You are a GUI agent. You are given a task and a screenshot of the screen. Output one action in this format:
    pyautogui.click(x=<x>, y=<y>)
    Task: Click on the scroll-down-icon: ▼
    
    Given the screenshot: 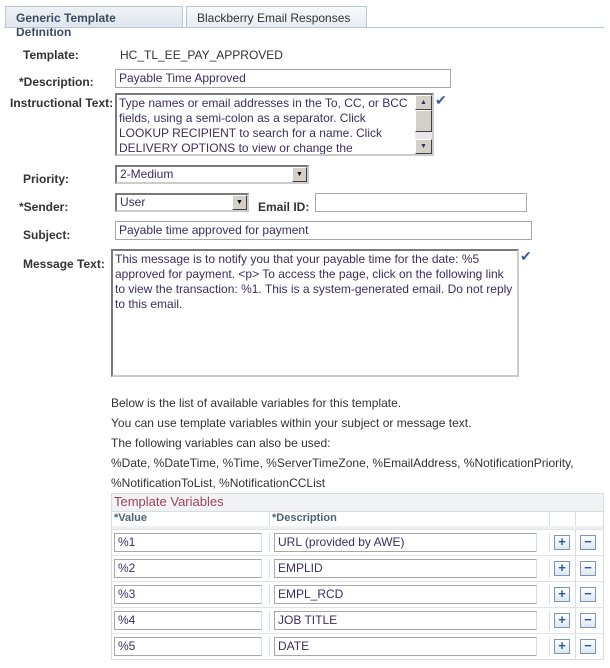 What is the action you would take?
    pyautogui.click(x=423, y=146)
    